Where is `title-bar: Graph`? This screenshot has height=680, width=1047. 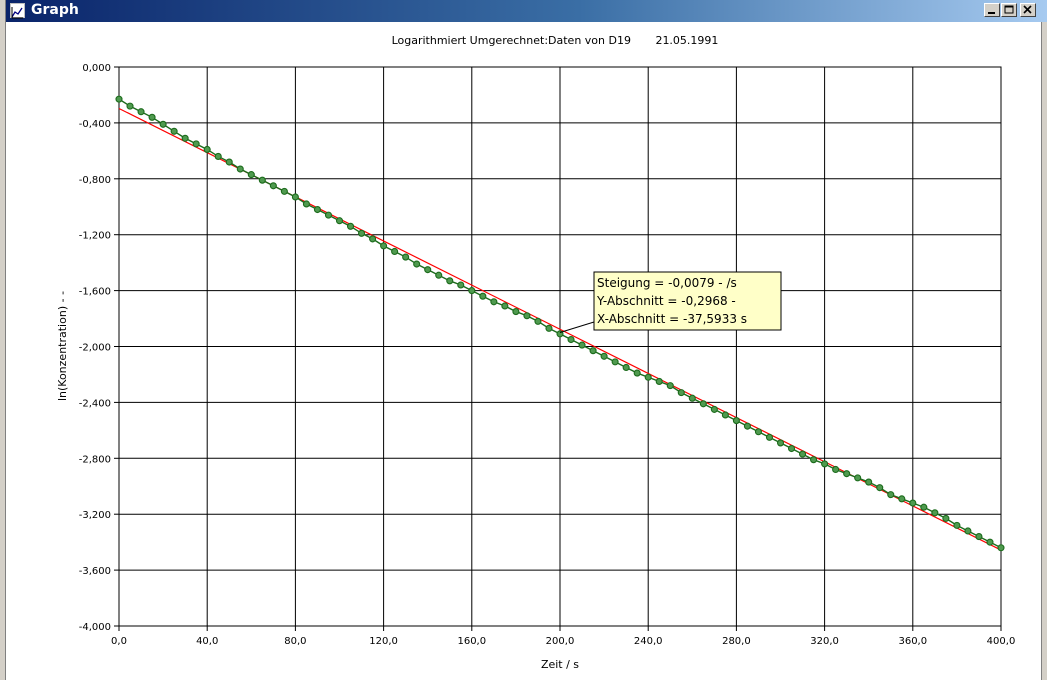
title-bar: Graph is located at coordinates (526, 11).